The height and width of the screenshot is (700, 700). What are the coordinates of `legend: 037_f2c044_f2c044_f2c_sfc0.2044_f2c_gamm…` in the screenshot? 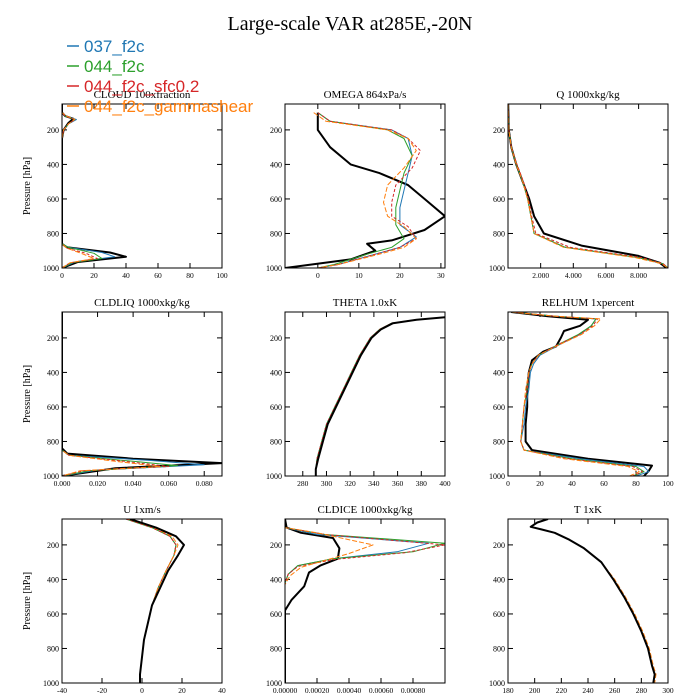 It's located at (160, 76).